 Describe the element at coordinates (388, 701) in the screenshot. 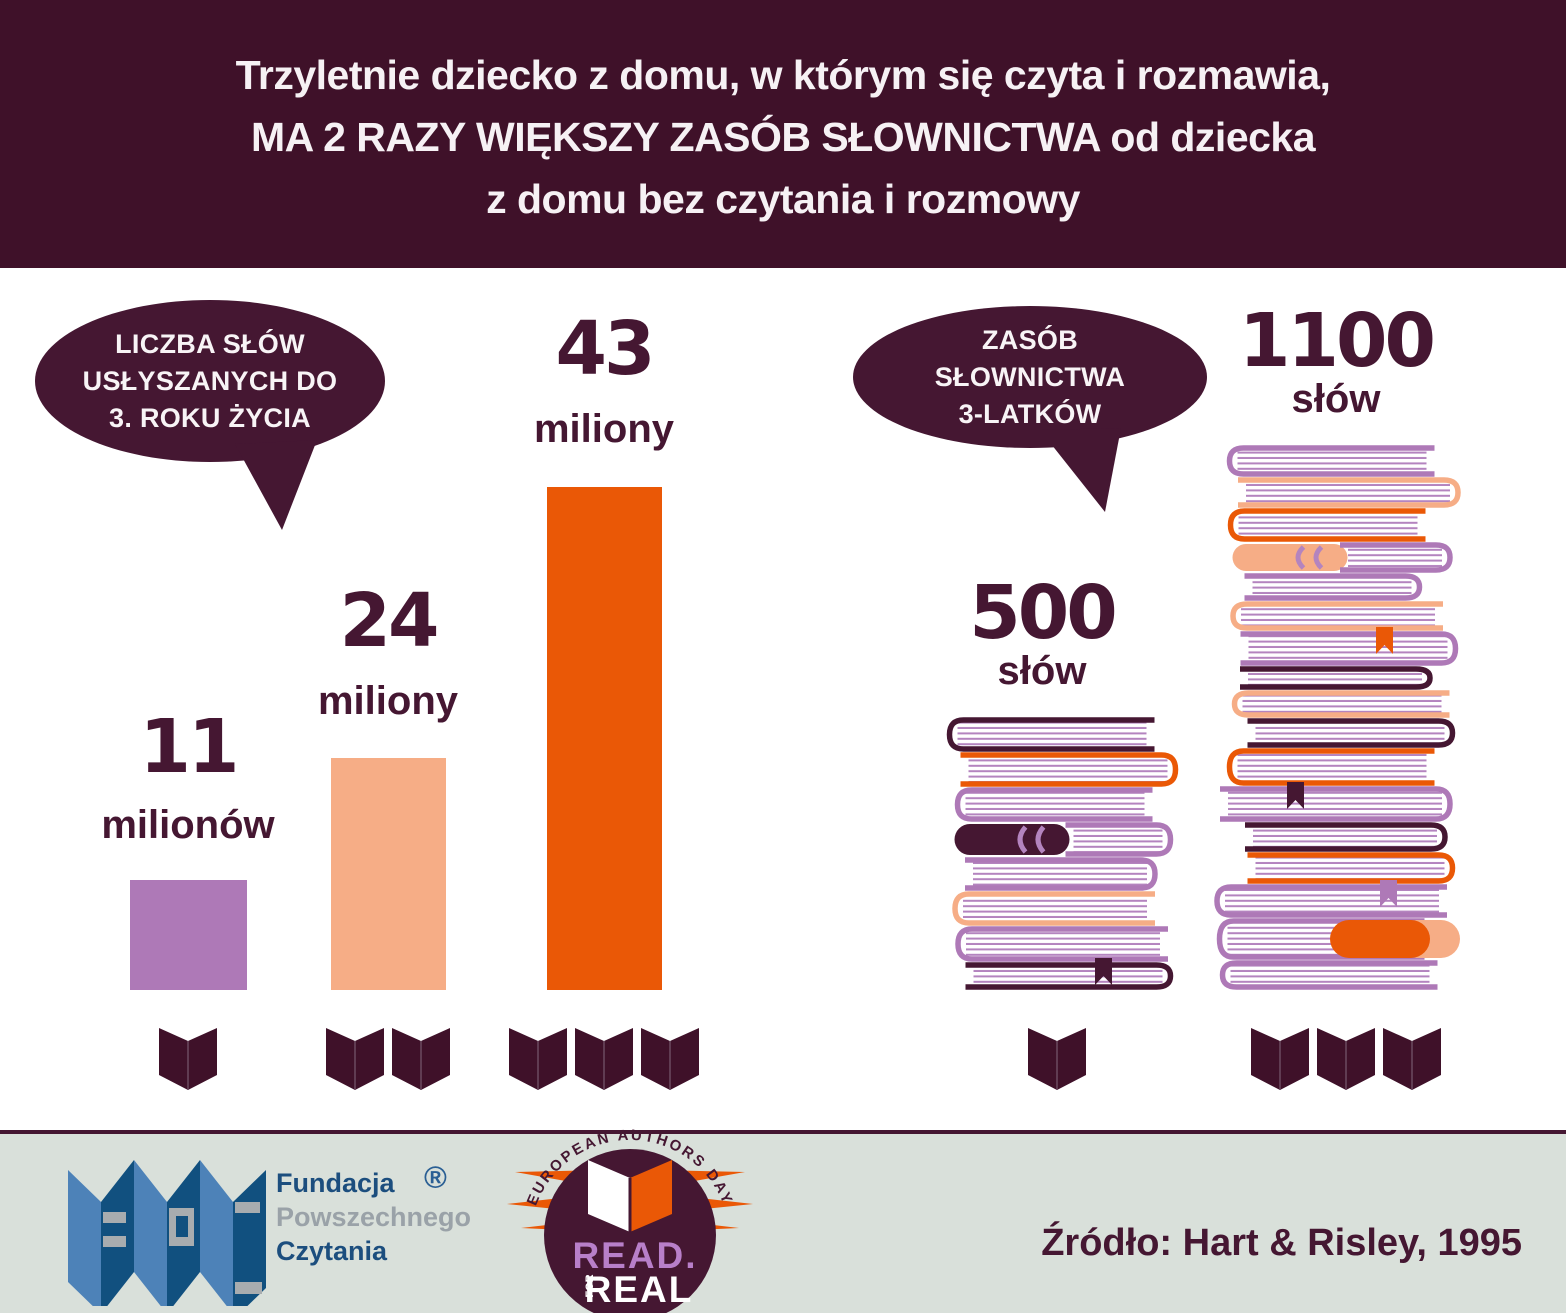

I see `bar-unit-24: miliony` at that location.